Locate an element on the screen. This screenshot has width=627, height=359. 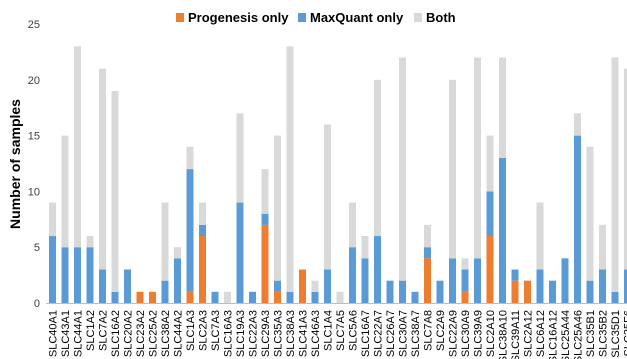
x-tick-label: SLC38A10 is located at coordinates (504, 334).